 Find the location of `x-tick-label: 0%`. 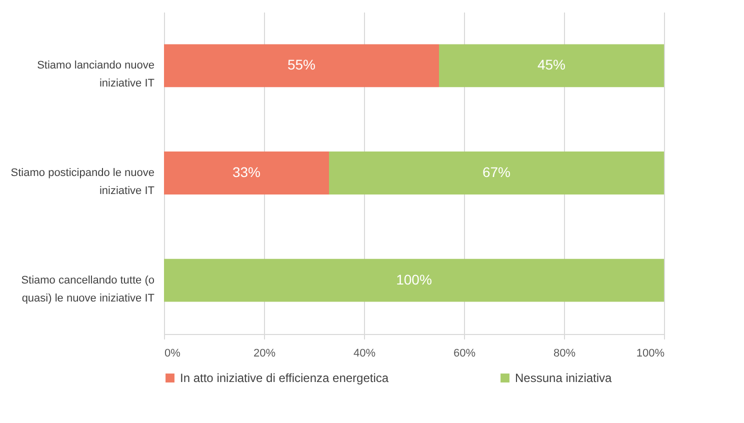

x-tick-label: 0% is located at coordinates (172, 354).